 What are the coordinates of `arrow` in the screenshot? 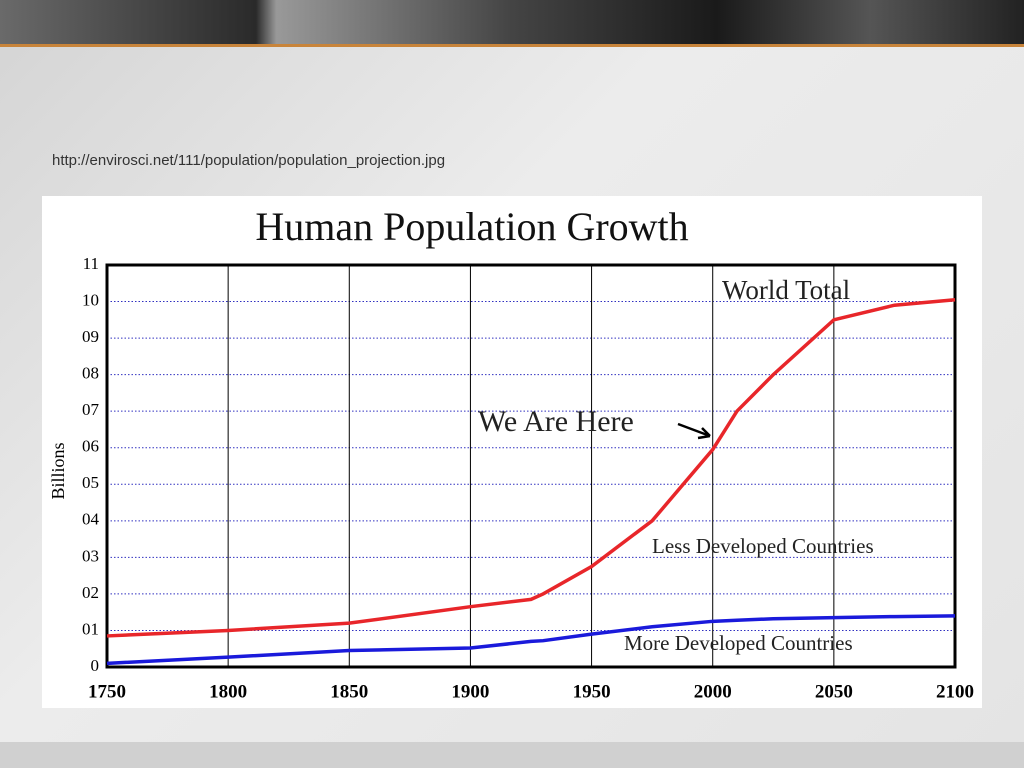 It's located at (694, 431).